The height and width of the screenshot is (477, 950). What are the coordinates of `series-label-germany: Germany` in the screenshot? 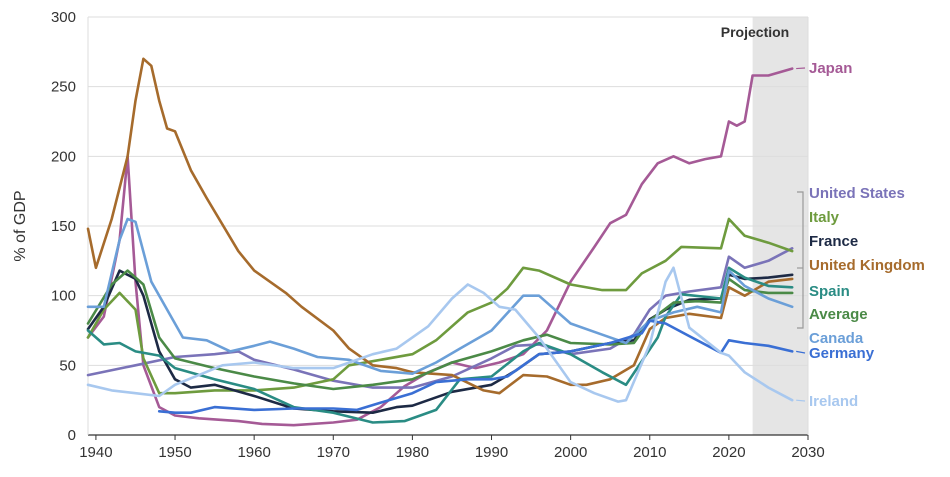 It's located at (842, 353).